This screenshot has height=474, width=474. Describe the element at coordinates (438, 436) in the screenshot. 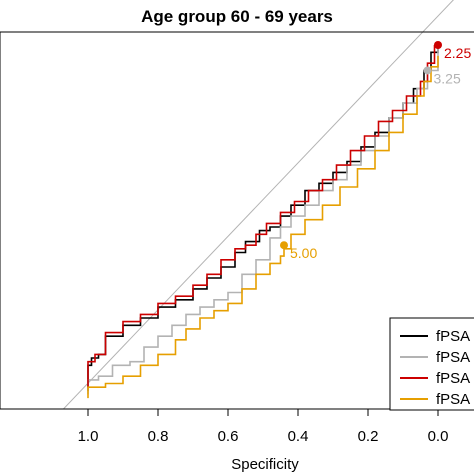

I see `x-tick-label-6: 0.0` at that location.